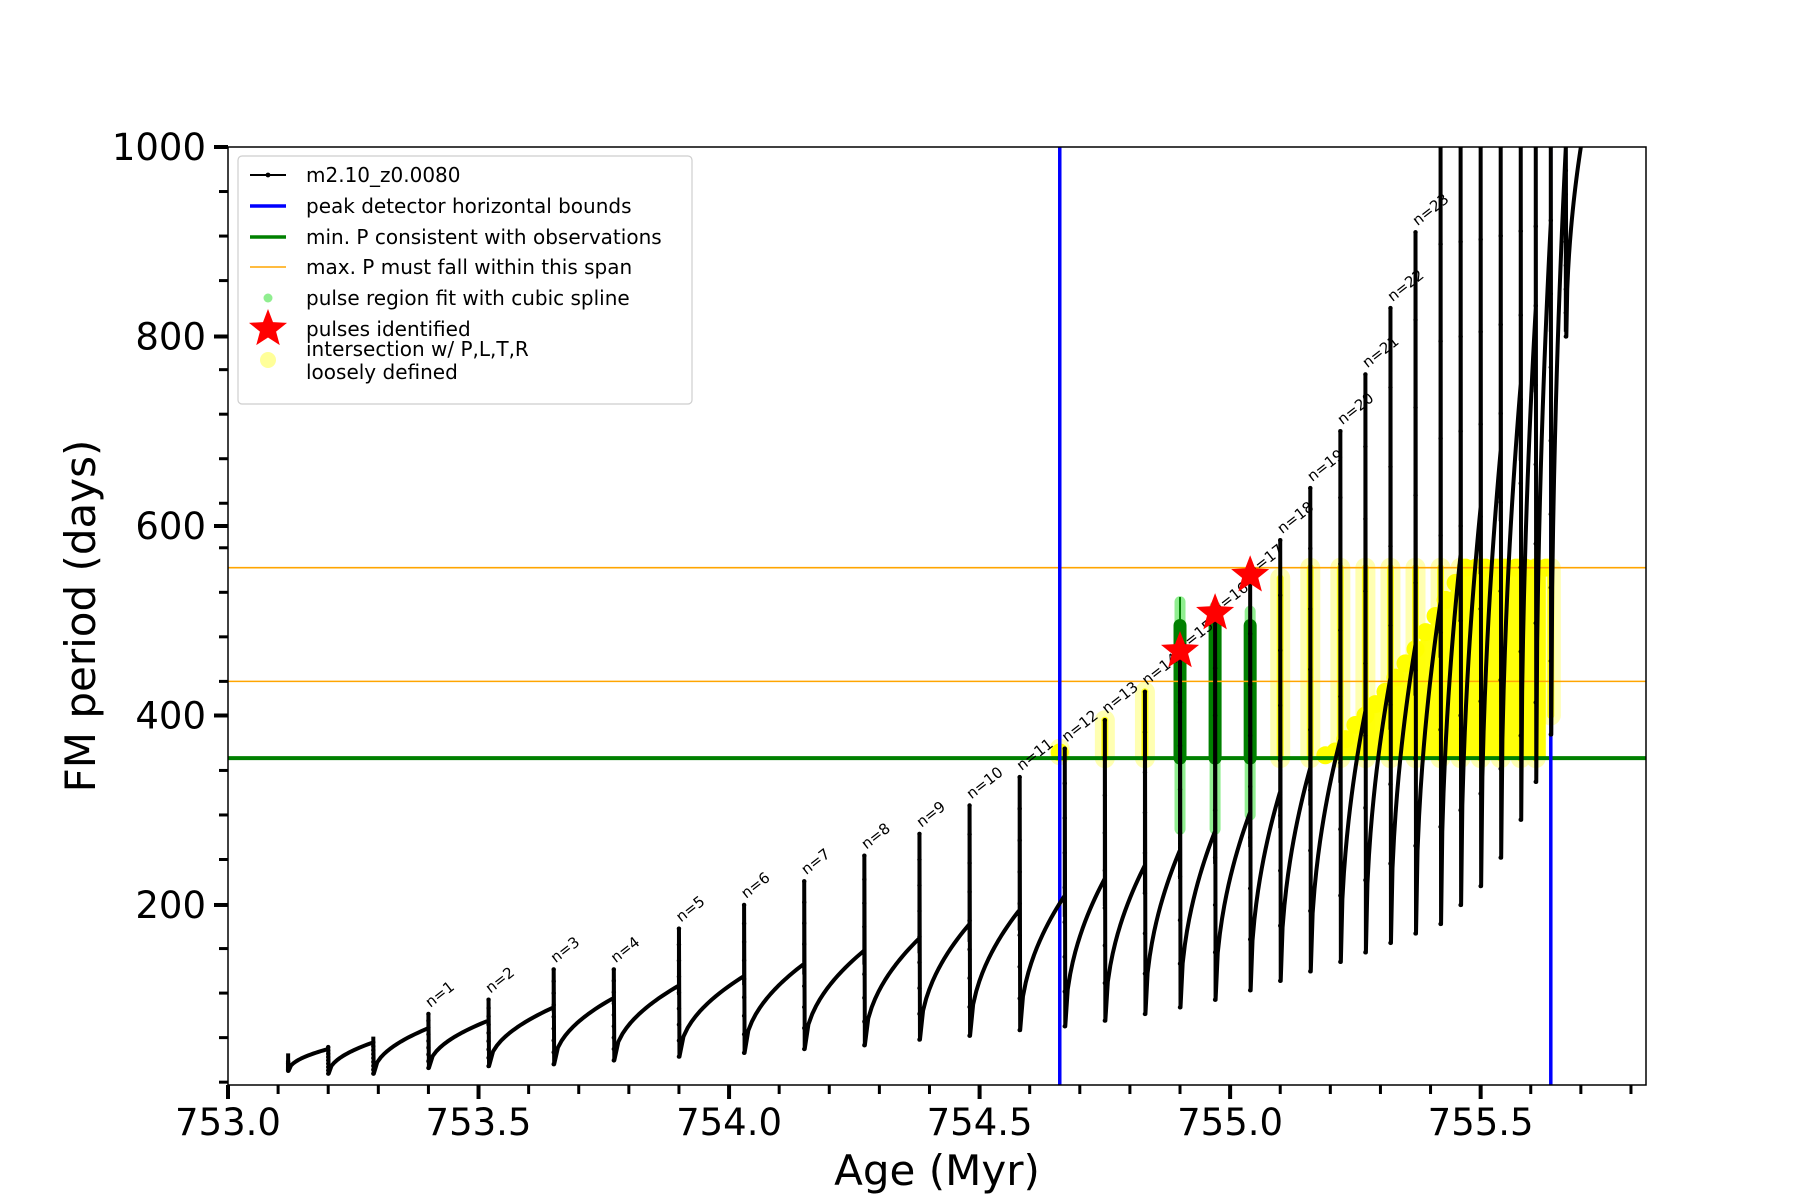 The width and height of the screenshot is (1800, 1200). What do you see at coordinates (159, 147) in the screenshot?
I see `y-tick-label-4: 1000` at bounding box center [159, 147].